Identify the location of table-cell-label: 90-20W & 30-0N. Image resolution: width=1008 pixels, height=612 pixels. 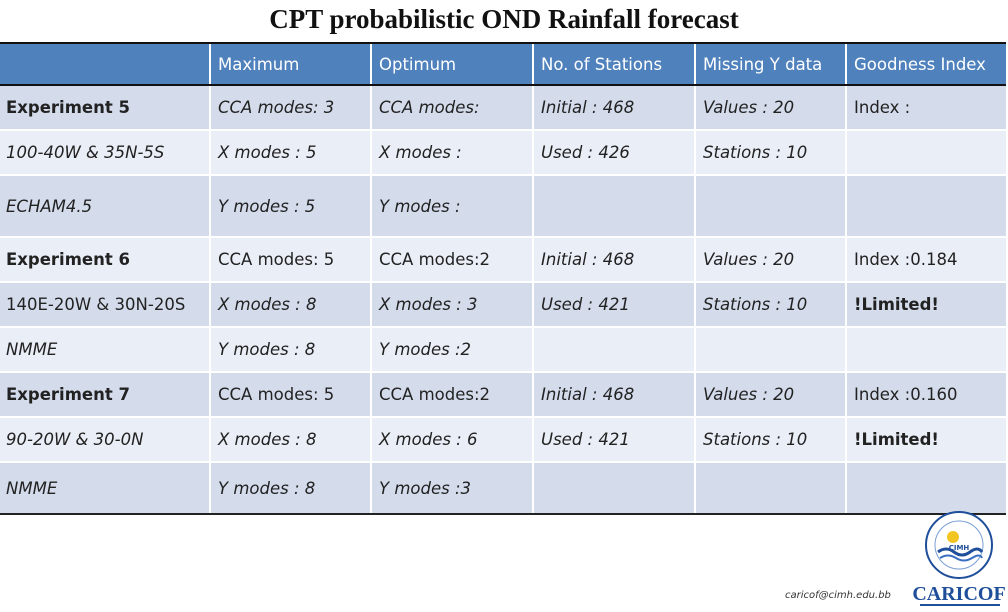
(105, 439).